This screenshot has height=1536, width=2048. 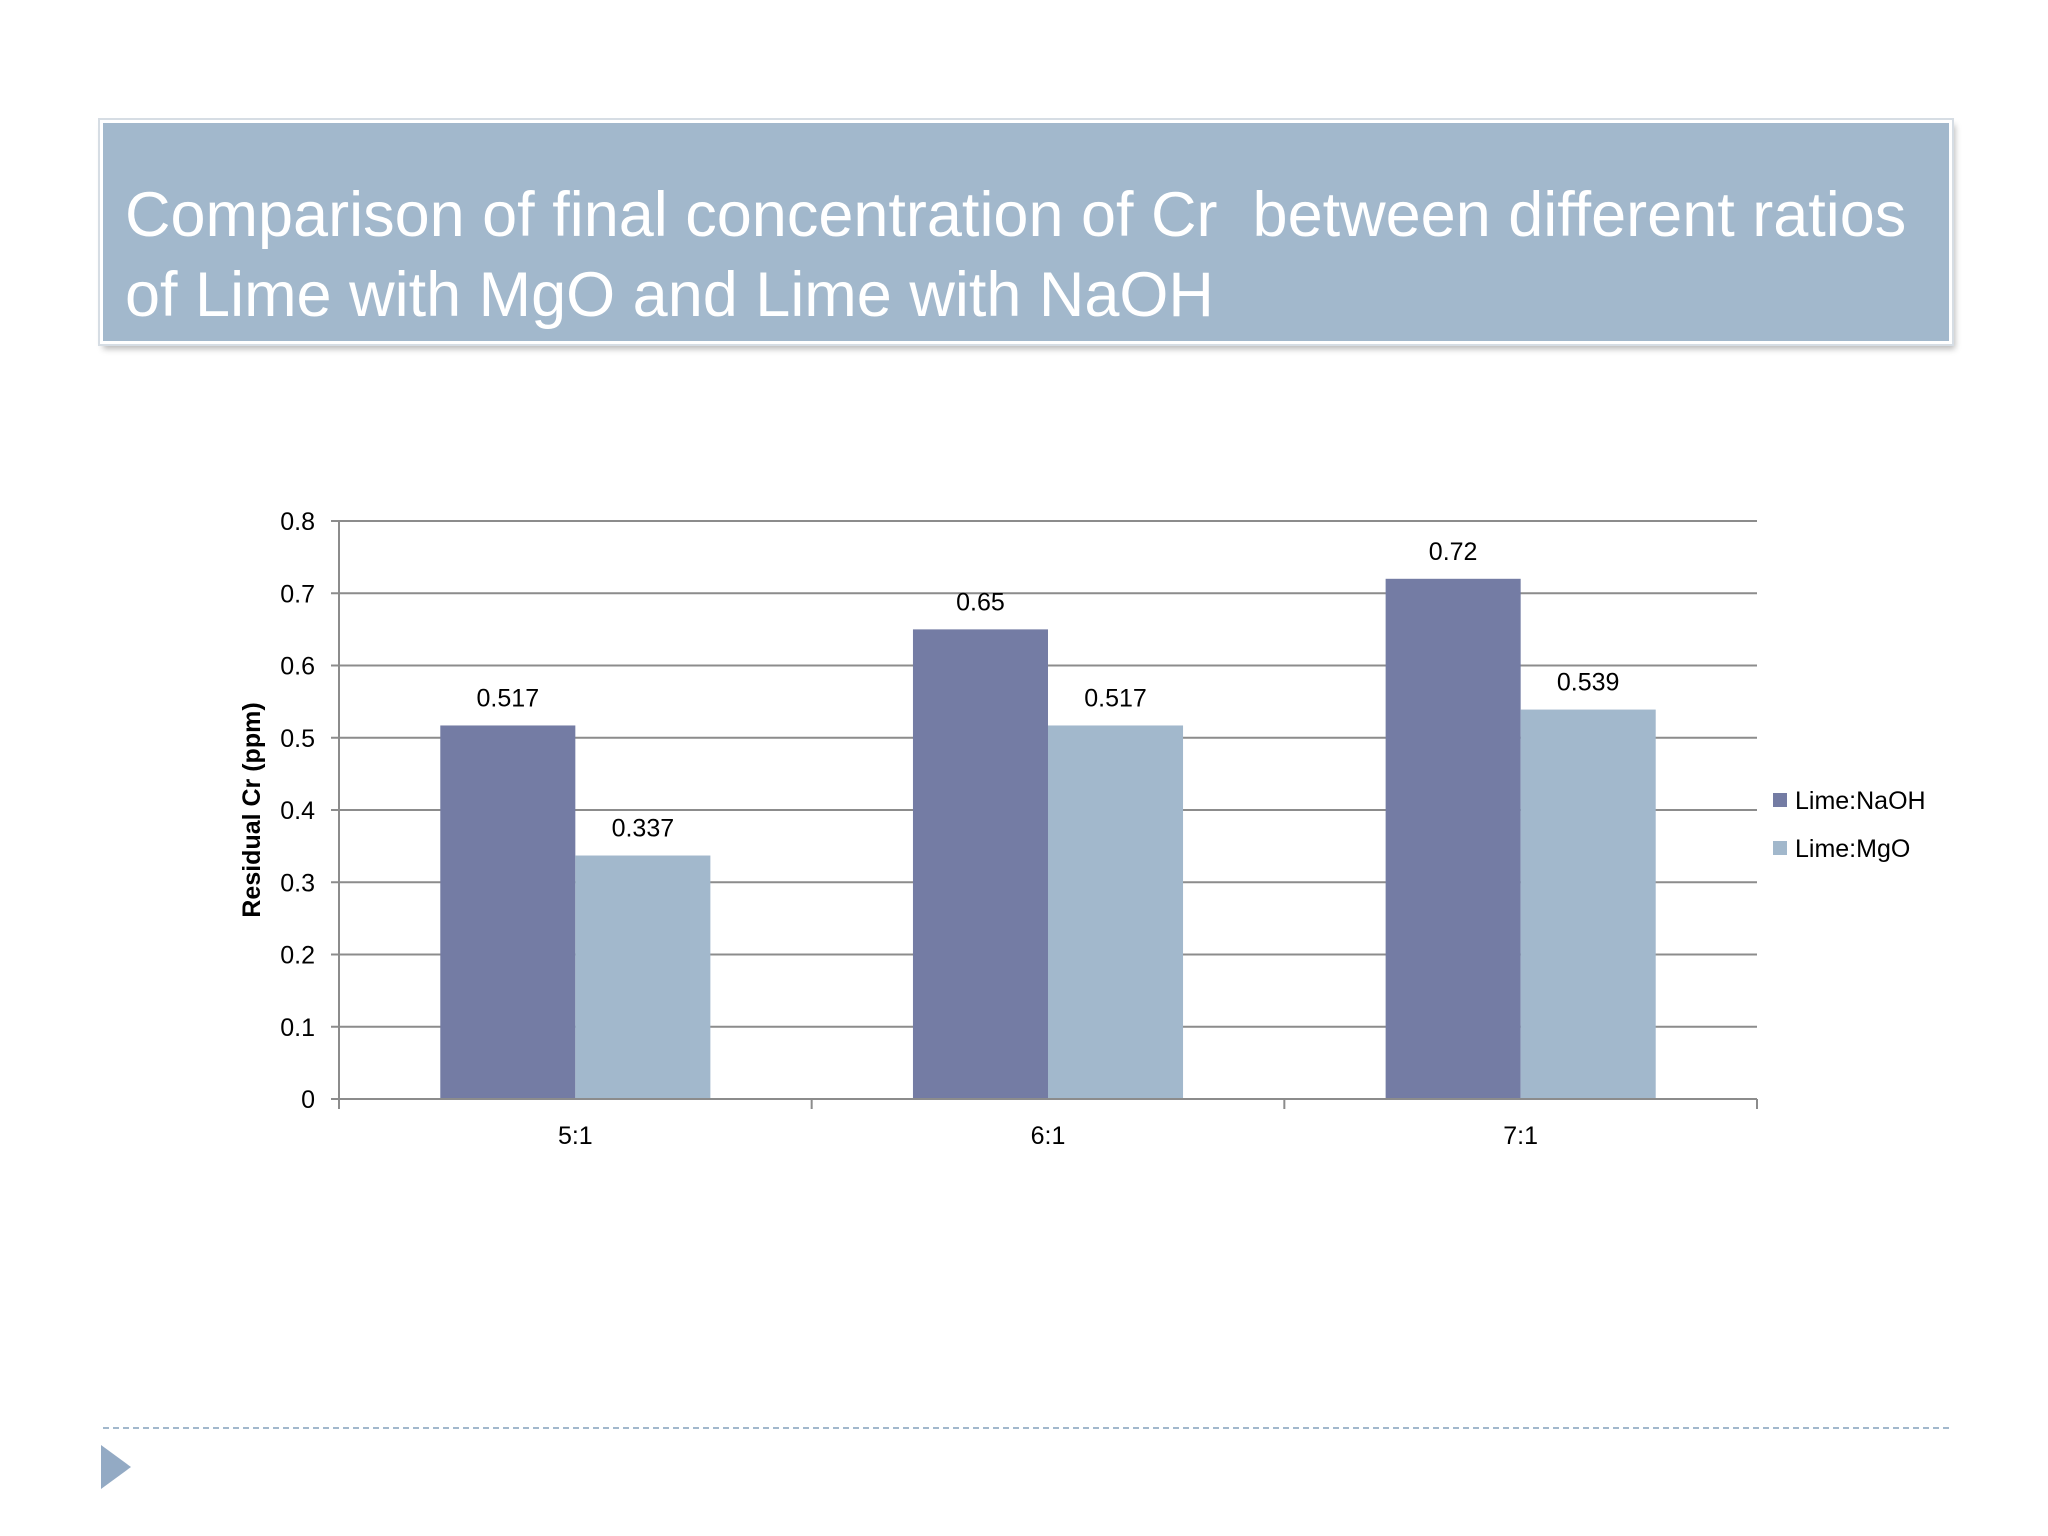 What do you see at coordinates (980, 602) in the screenshot?
I see `data-label: 0.65` at bounding box center [980, 602].